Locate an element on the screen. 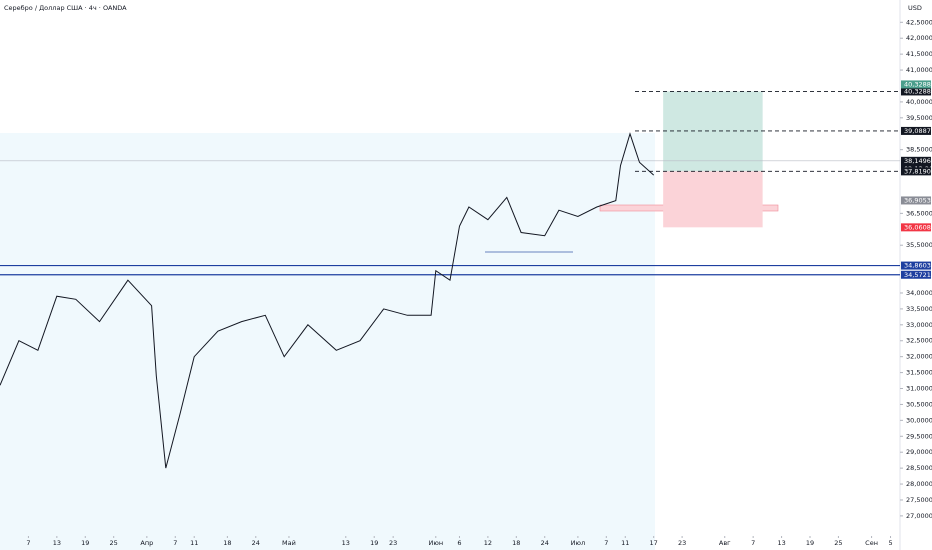 This screenshot has width=932, height=550. price-tag-label: 40,32881 is located at coordinates (918, 91).